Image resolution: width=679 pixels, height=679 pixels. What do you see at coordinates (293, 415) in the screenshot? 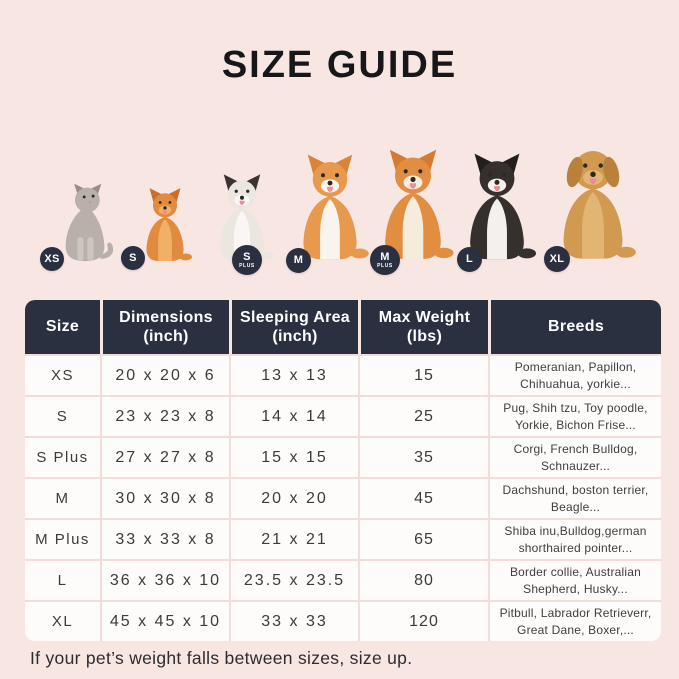
I see `cell-sleeping-area: 14 x 14` at bounding box center [293, 415].